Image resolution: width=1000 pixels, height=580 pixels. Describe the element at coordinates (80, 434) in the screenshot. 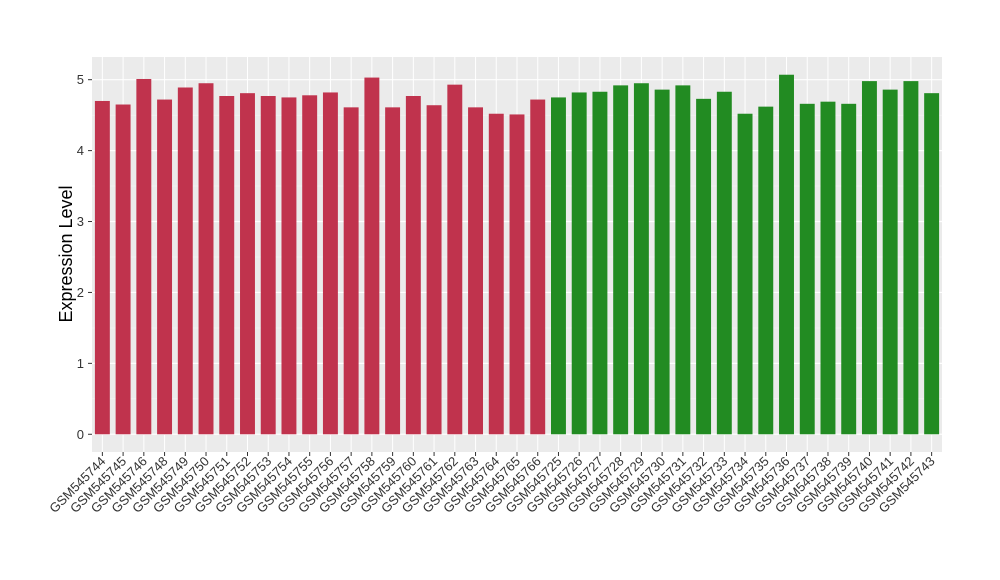

I see `y-tick-label: 0` at that location.